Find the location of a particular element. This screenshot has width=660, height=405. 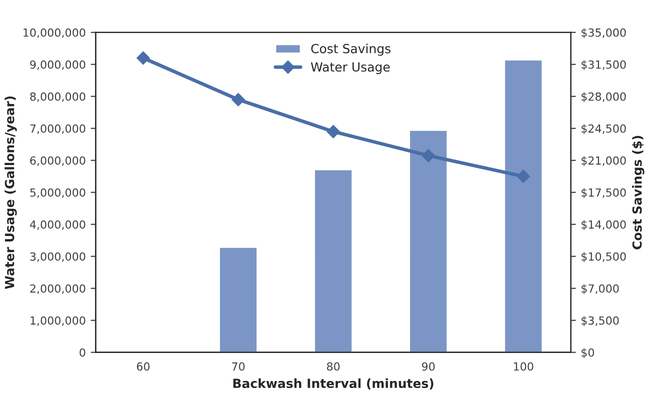

y2-tick-label: $7,000 is located at coordinates (600, 289).